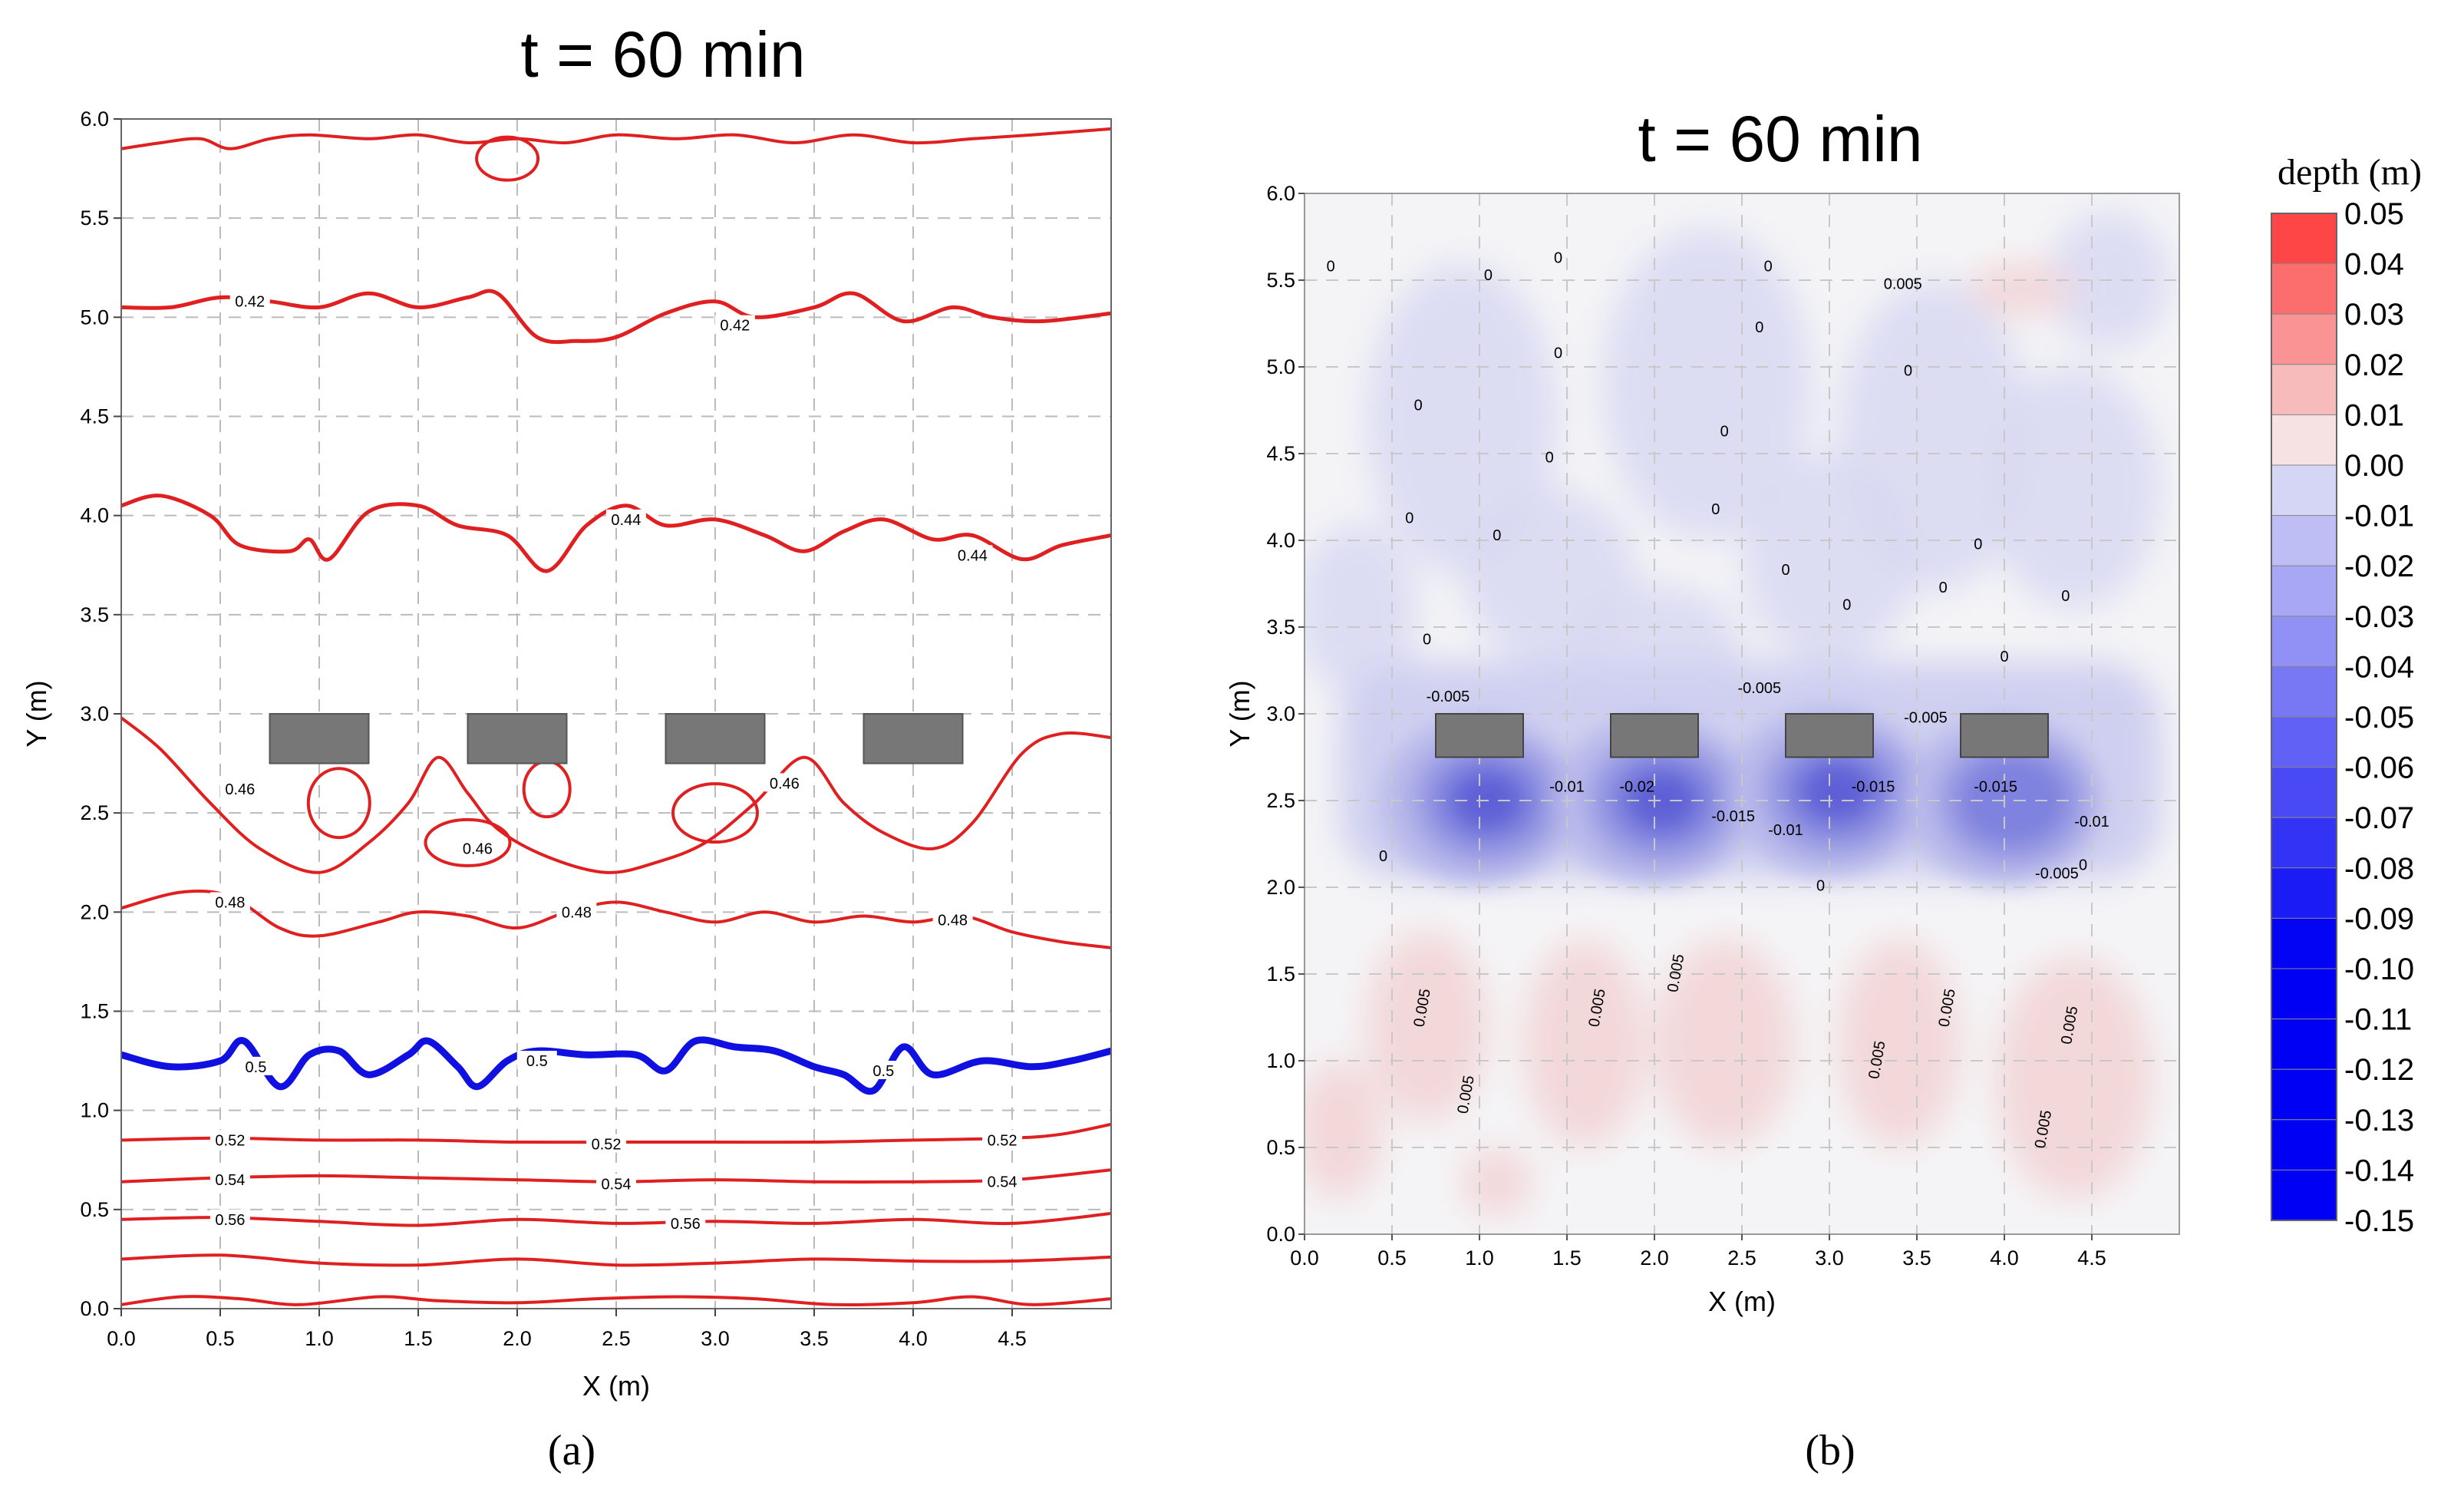  What do you see at coordinates (663, 54) in the screenshot?
I see `panel-a-title: t = 60 min` at bounding box center [663, 54].